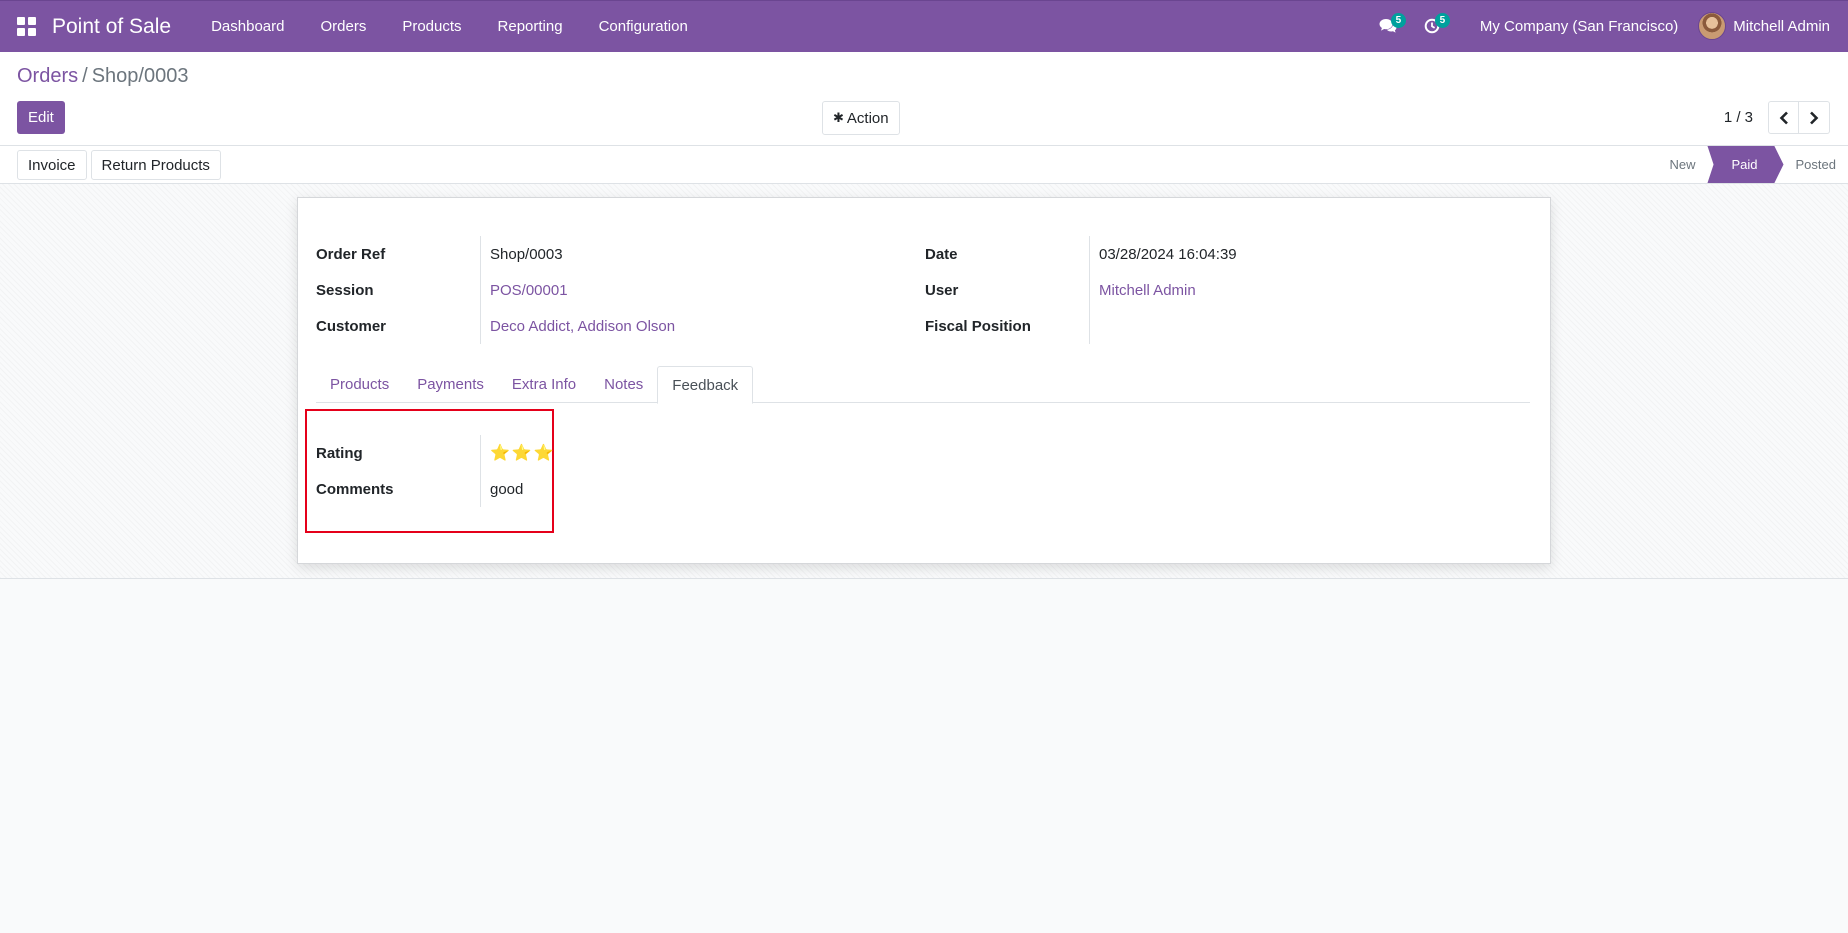 The height and width of the screenshot is (933, 1848). What do you see at coordinates (705, 385) in the screenshot?
I see `tab-feedback: Feedback` at bounding box center [705, 385].